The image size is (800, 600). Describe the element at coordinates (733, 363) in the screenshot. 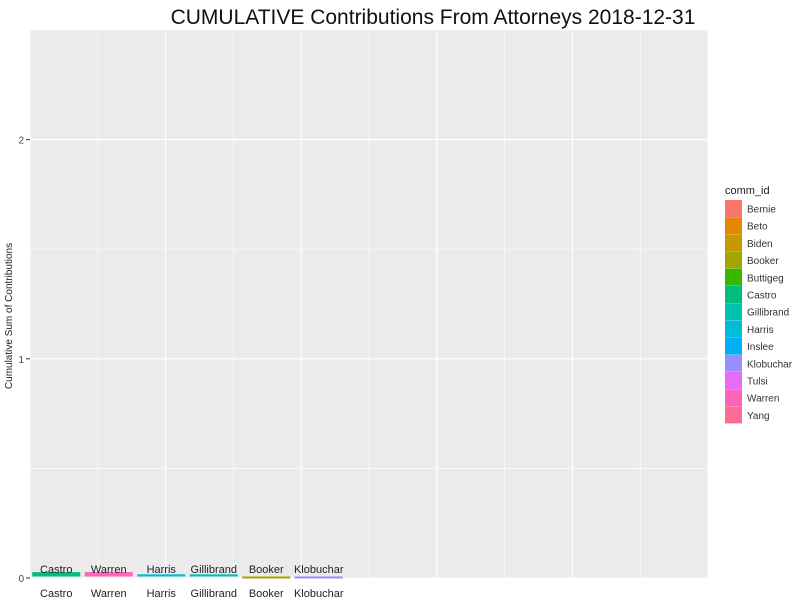

I see `legend-key-klobuchar` at that location.